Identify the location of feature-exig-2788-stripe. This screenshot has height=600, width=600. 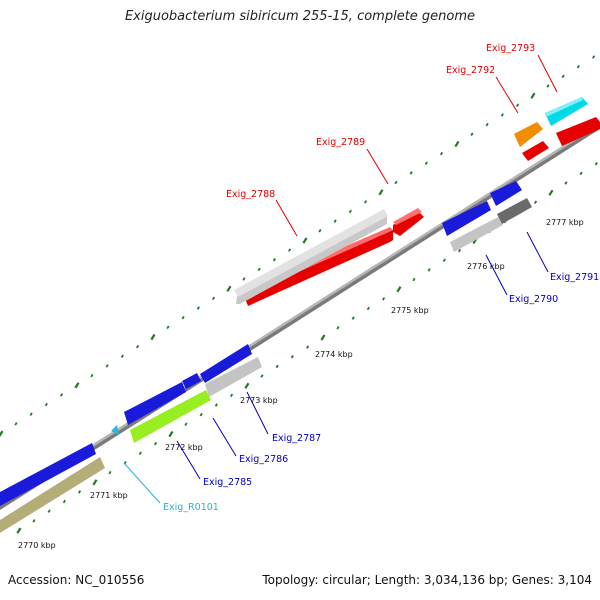
(311, 260).